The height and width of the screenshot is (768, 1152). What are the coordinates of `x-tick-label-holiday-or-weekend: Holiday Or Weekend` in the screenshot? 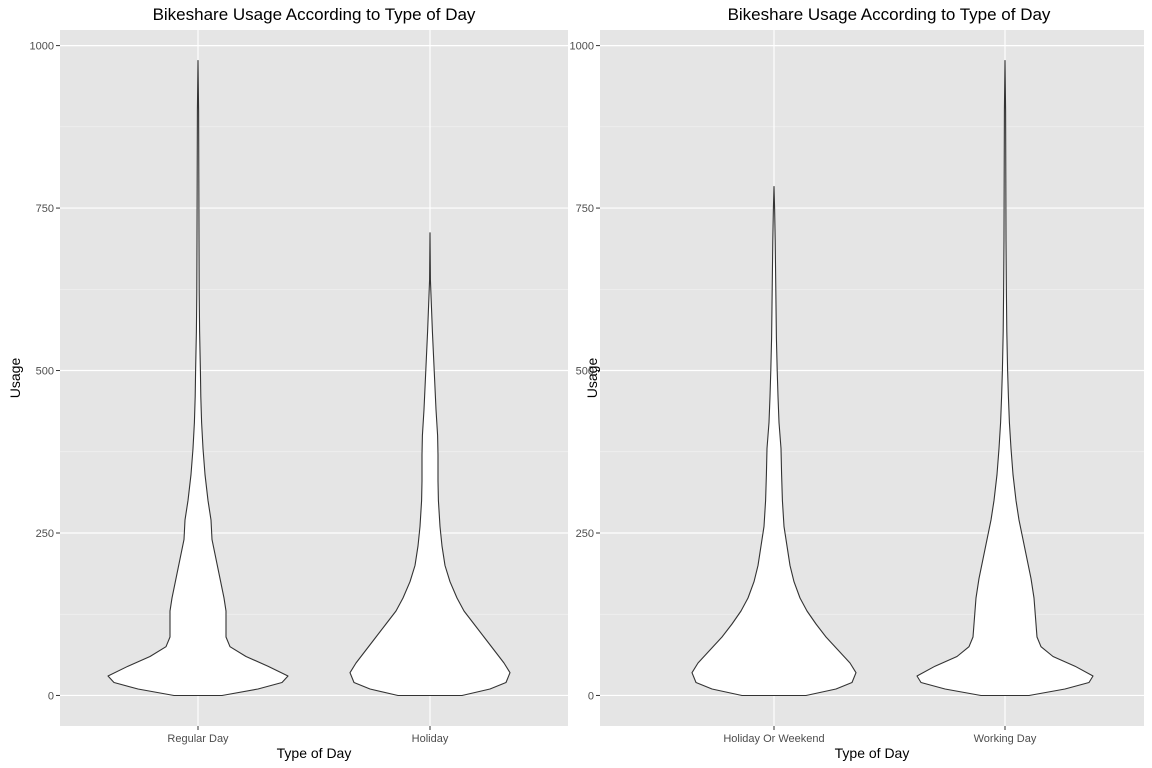 It's located at (773, 739).